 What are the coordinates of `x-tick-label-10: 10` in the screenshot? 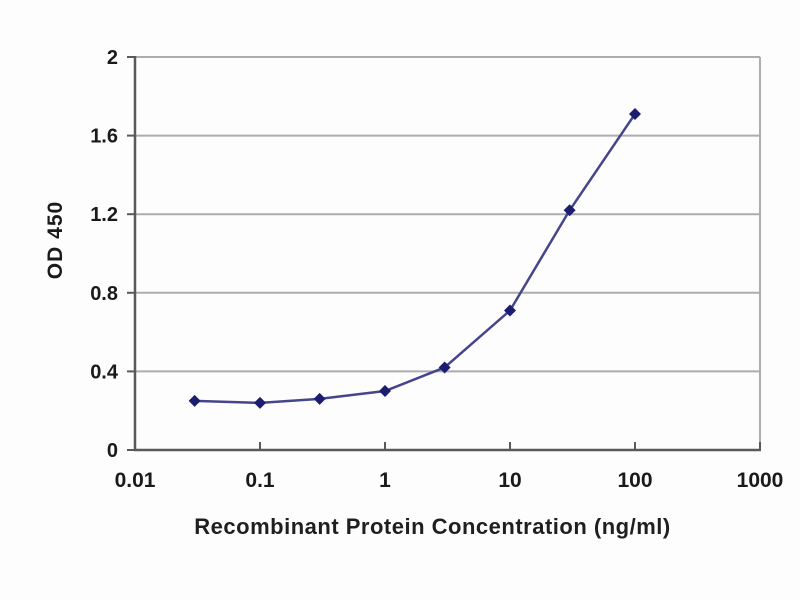 It's located at (509, 480).